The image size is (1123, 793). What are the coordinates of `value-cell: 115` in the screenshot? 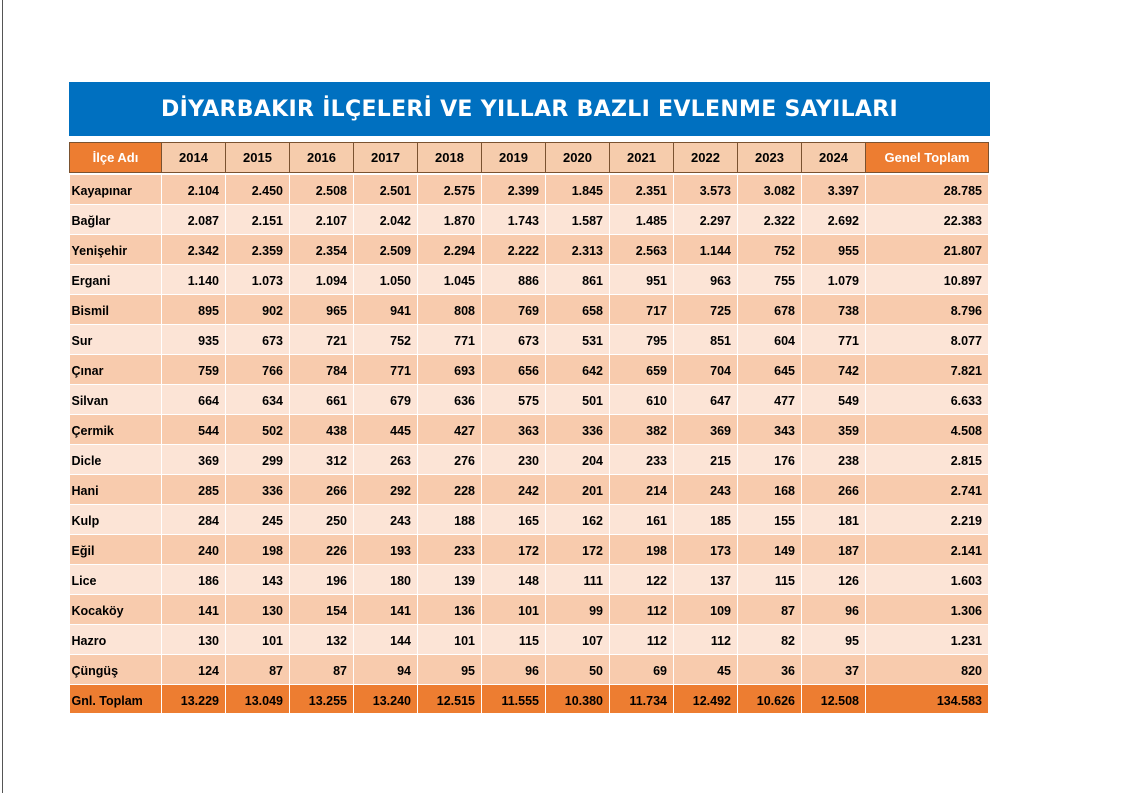 It's located at (513, 639).